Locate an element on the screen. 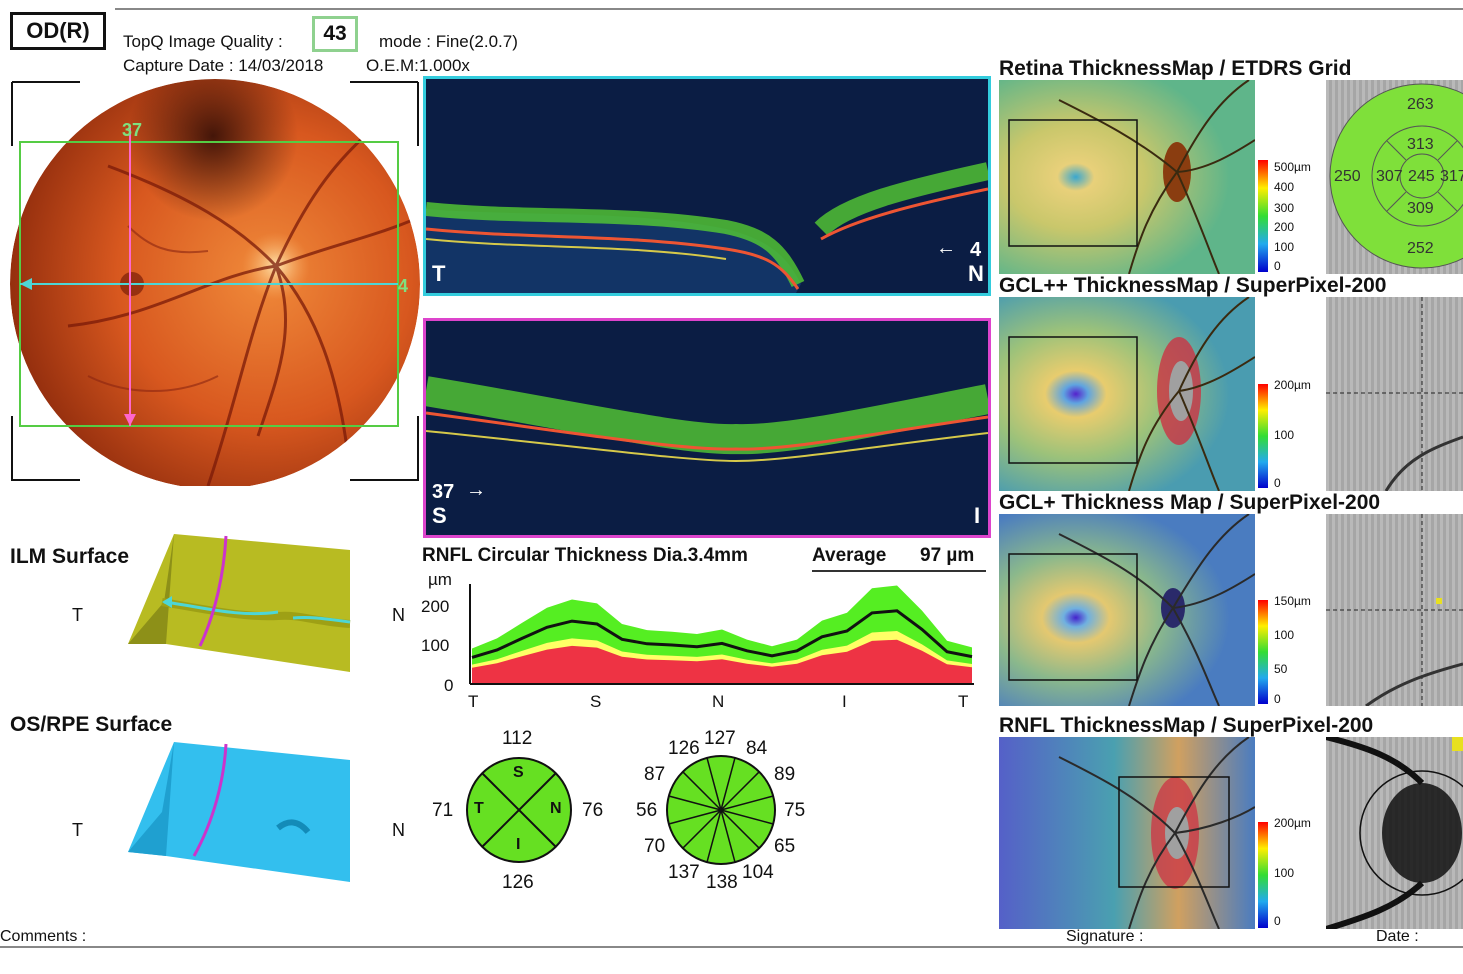  x-tick-n: N is located at coordinates (718, 701).